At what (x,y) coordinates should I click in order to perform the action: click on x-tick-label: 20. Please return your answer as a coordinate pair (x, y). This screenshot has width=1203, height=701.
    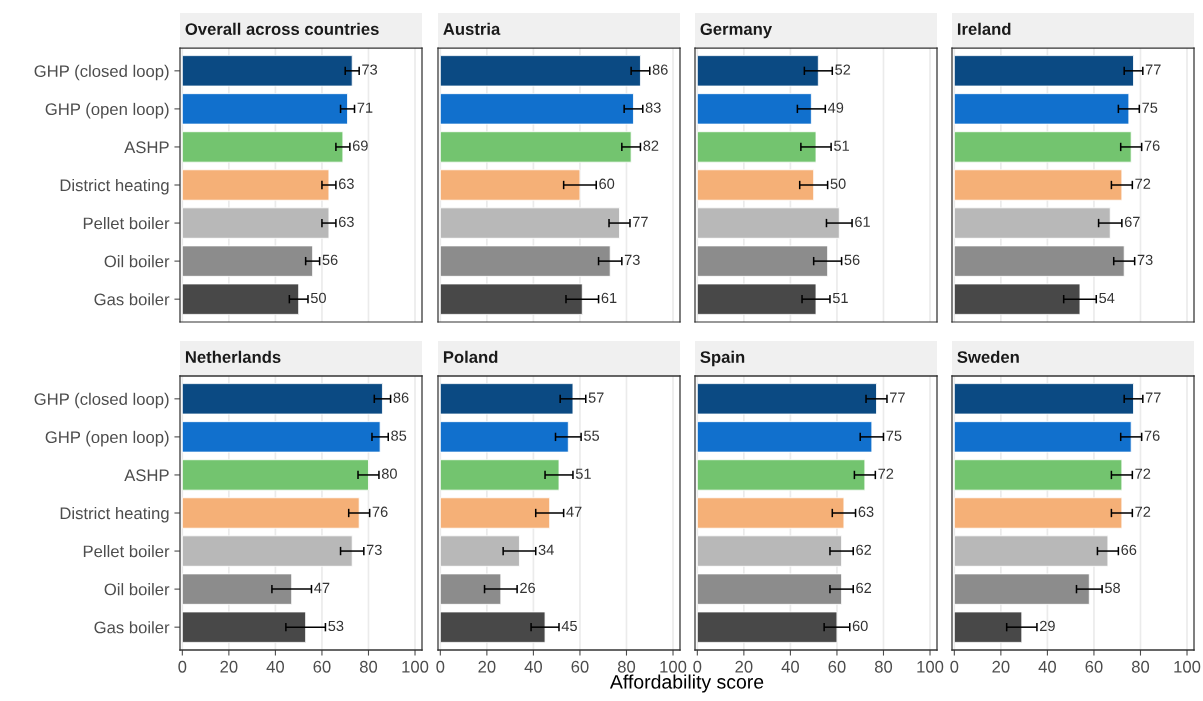
    Looking at the image, I should click on (1001, 666).